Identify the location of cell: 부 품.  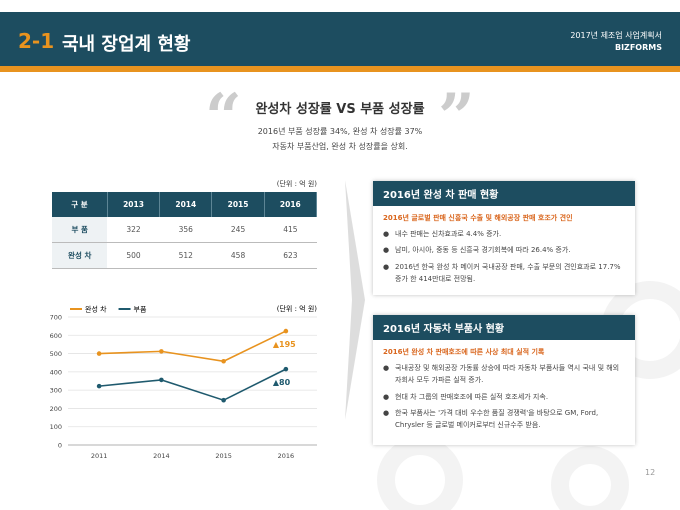
(80, 230).